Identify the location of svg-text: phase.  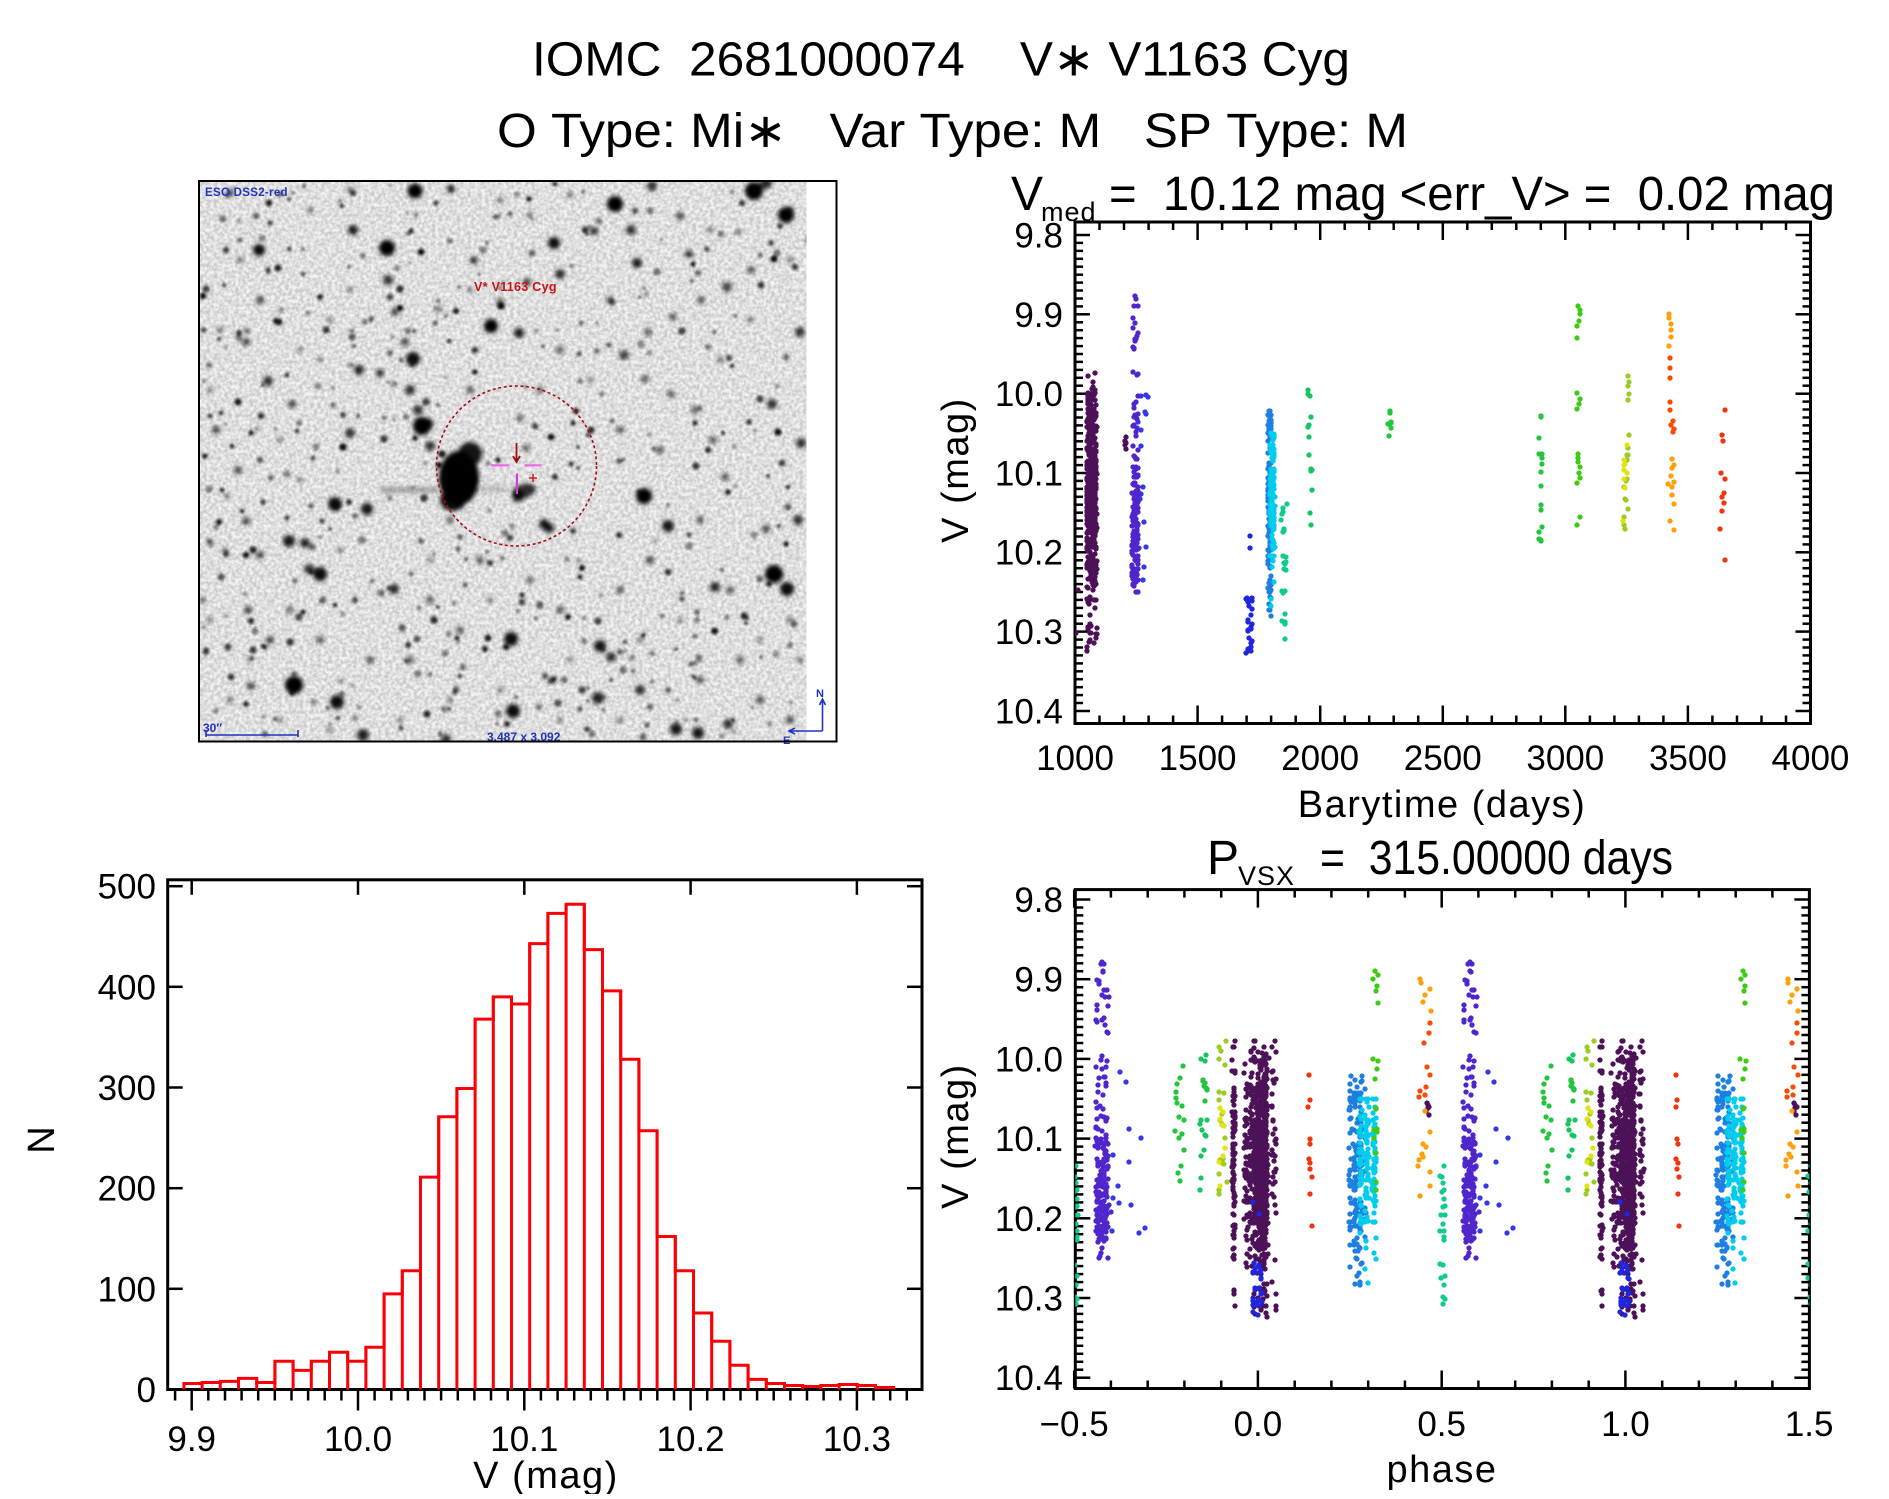
(1441, 1470).